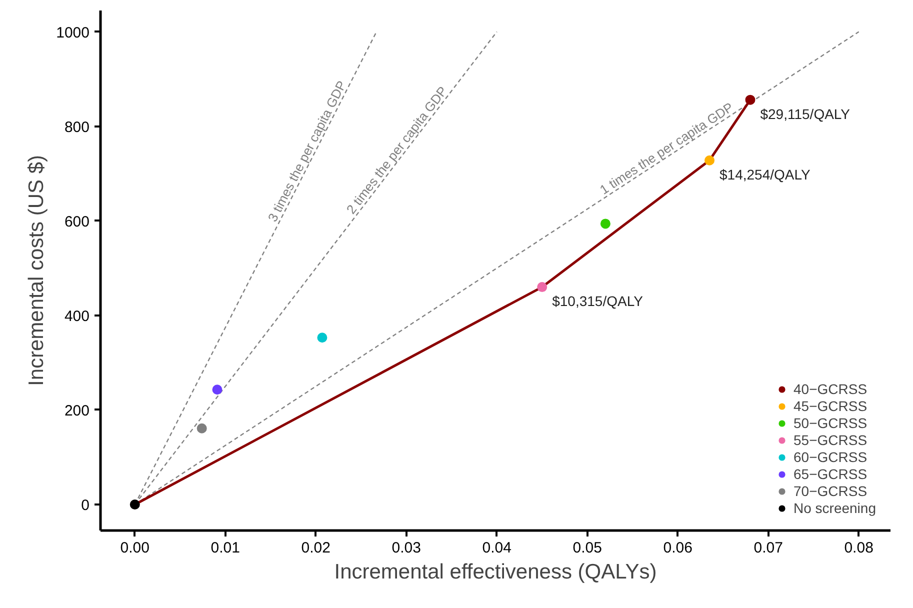  Describe the element at coordinates (831, 423) in the screenshot. I see `legend-label: 50−GCRSS` at that location.